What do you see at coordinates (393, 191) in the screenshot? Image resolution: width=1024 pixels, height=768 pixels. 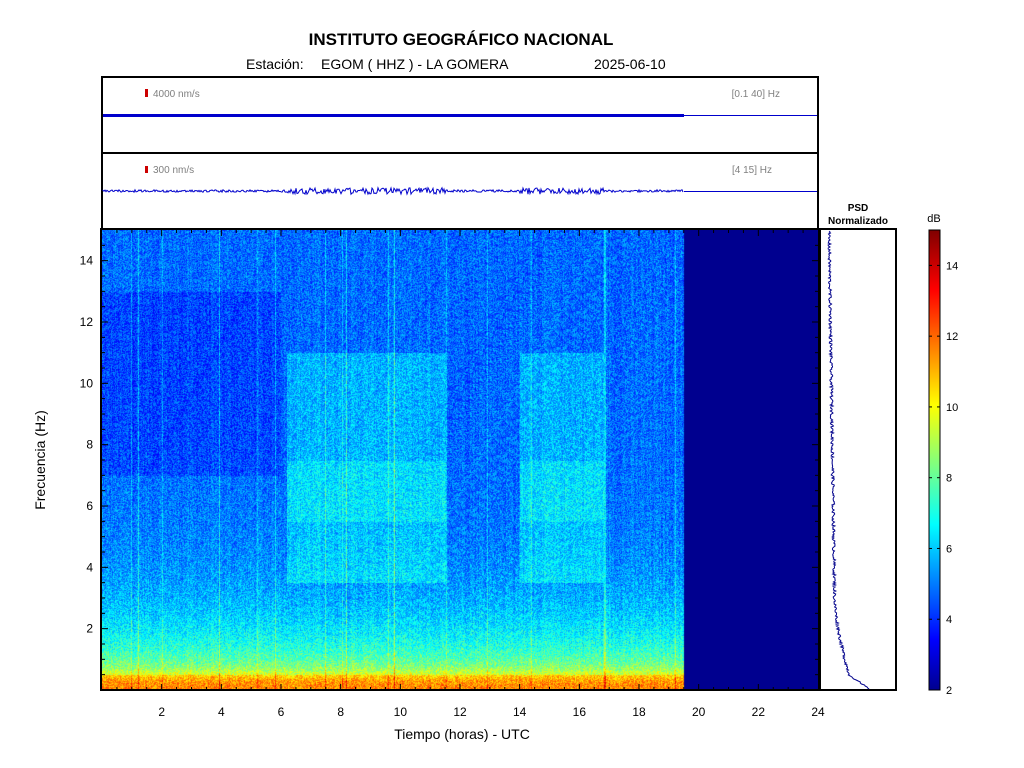 I see `trace-2-signal` at bounding box center [393, 191].